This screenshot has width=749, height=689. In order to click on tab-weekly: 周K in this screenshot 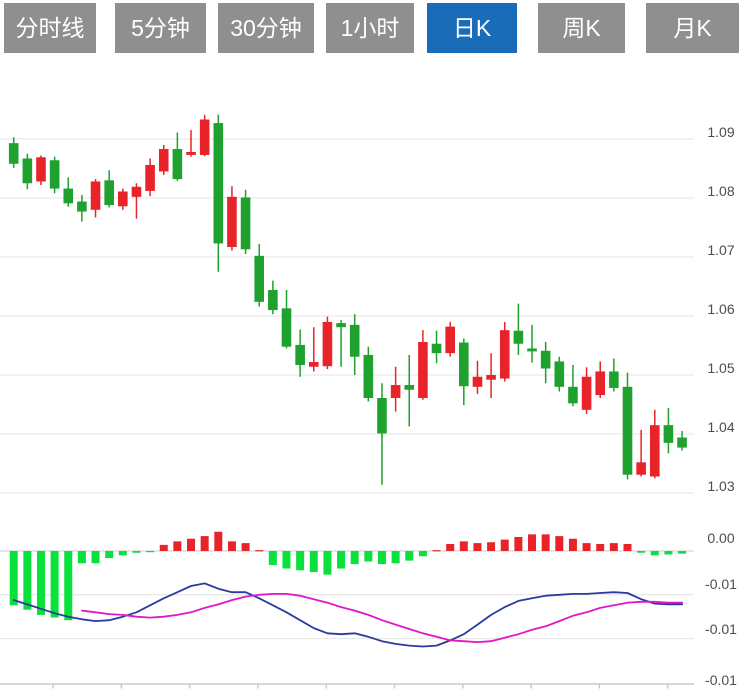, I will do `click(581, 28)`.